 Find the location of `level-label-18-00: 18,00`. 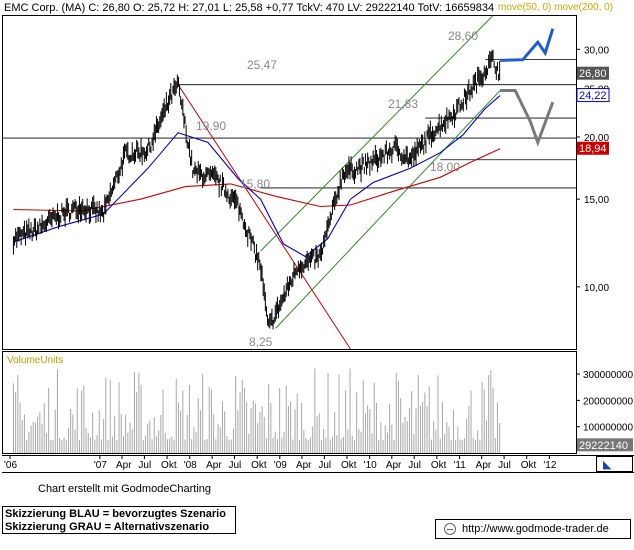

level-label-18-00: 18,00 is located at coordinates (445, 167).